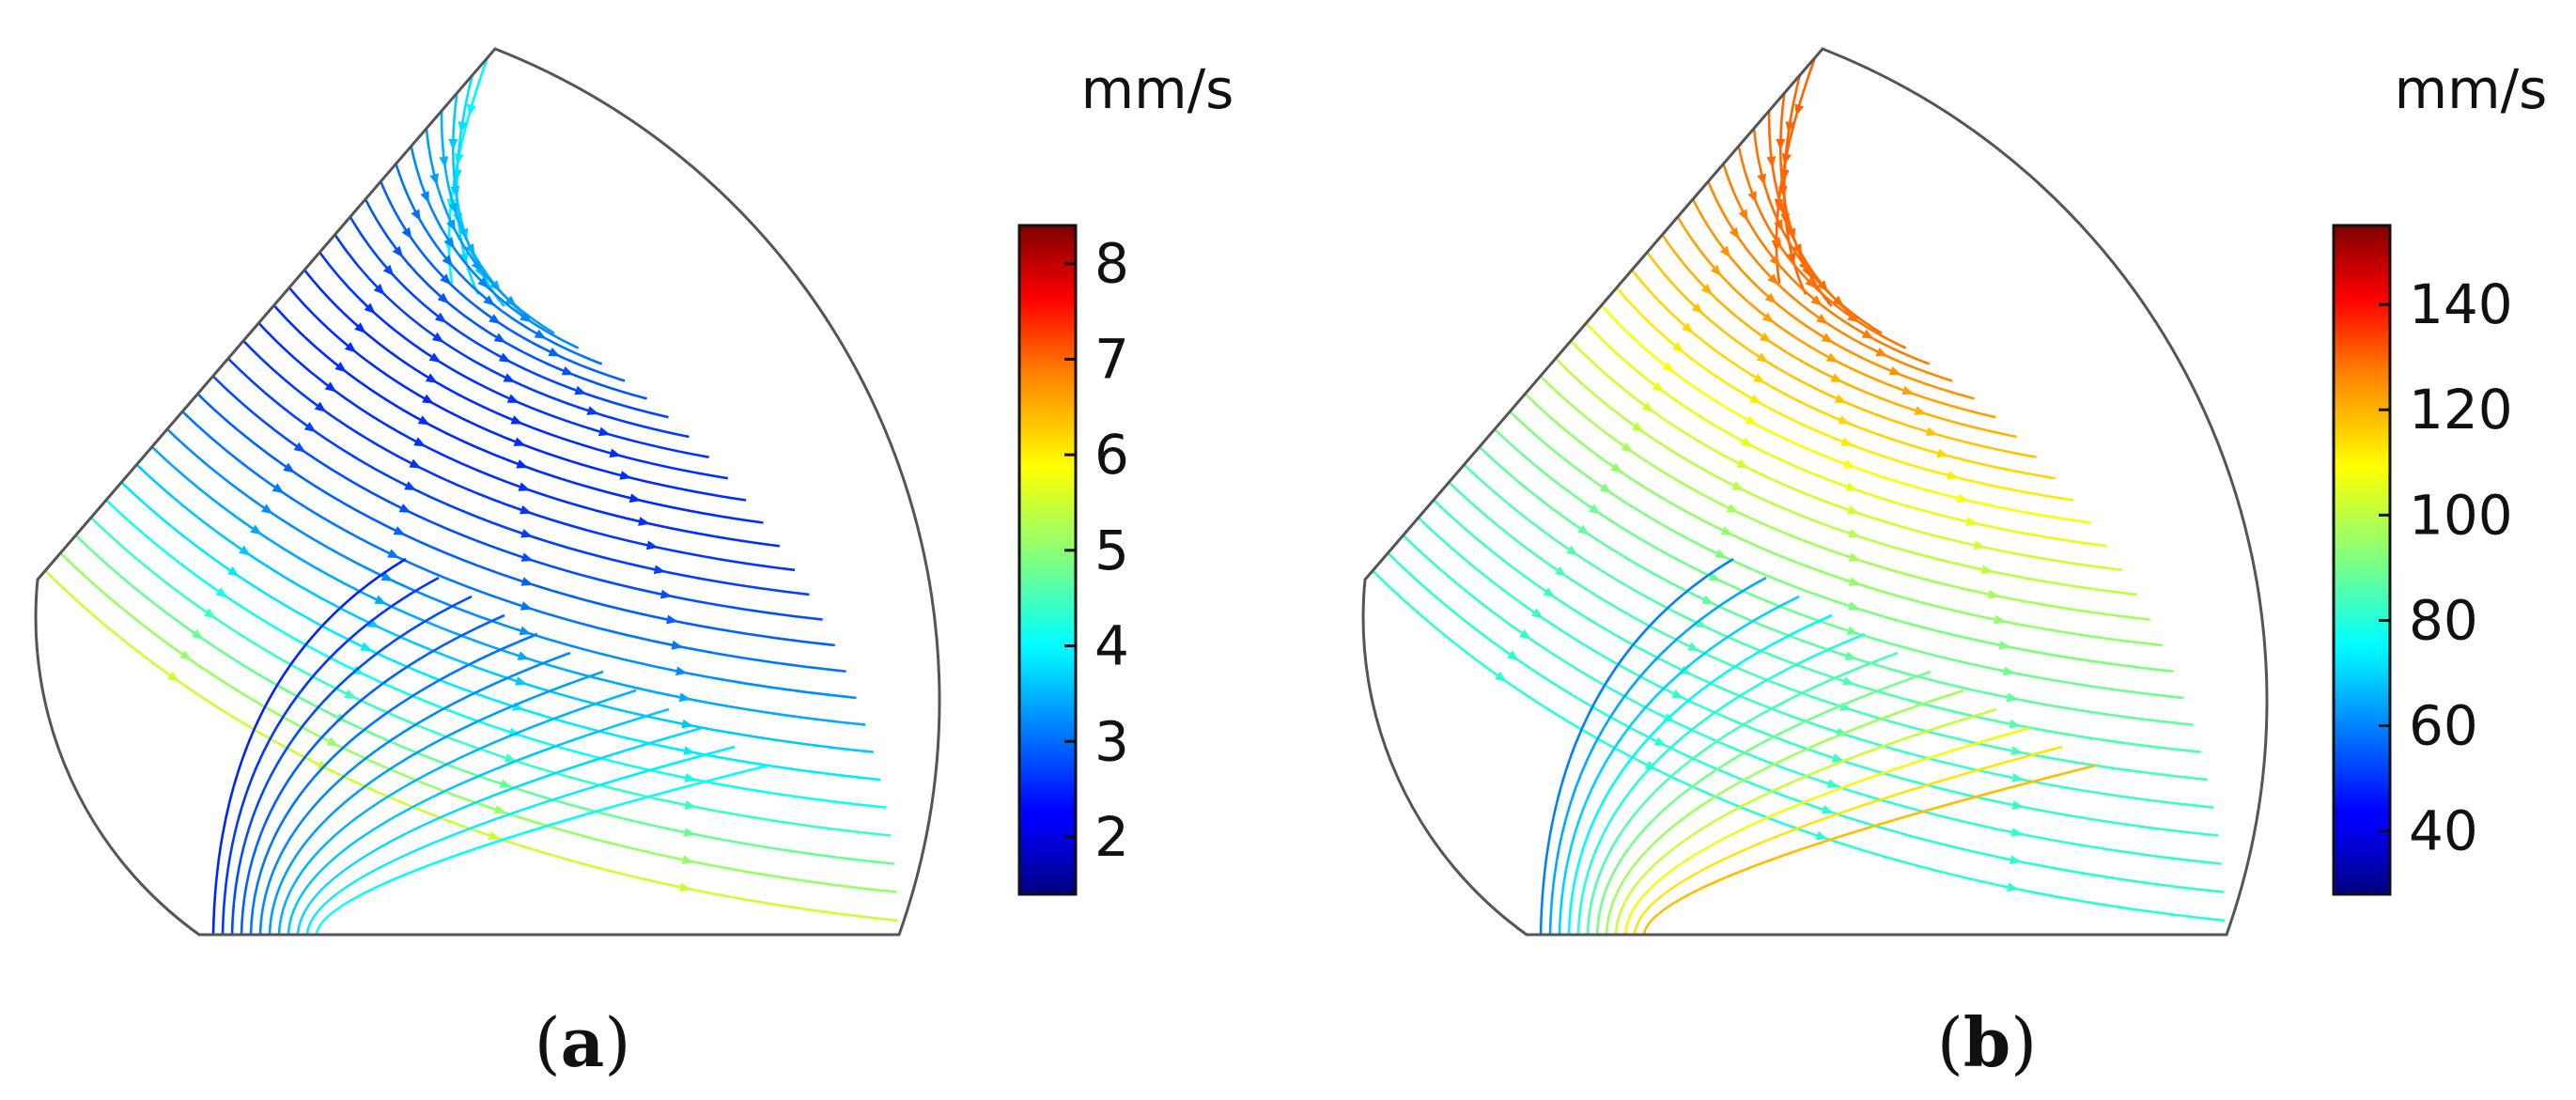 The height and width of the screenshot is (1100, 2576). What do you see at coordinates (2446, 567) in the screenshot?
I see `panel-b-colorbar-ticks: 140 120 100 80 60 40` at bounding box center [2446, 567].